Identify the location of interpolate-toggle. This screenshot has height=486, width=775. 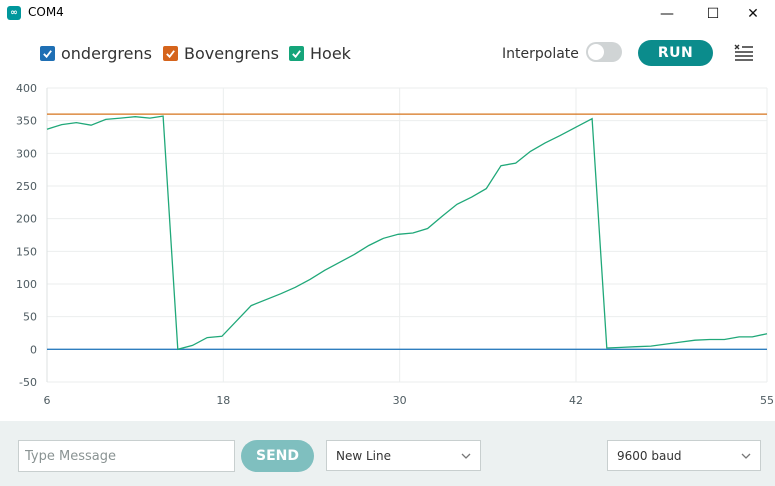
(604, 52).